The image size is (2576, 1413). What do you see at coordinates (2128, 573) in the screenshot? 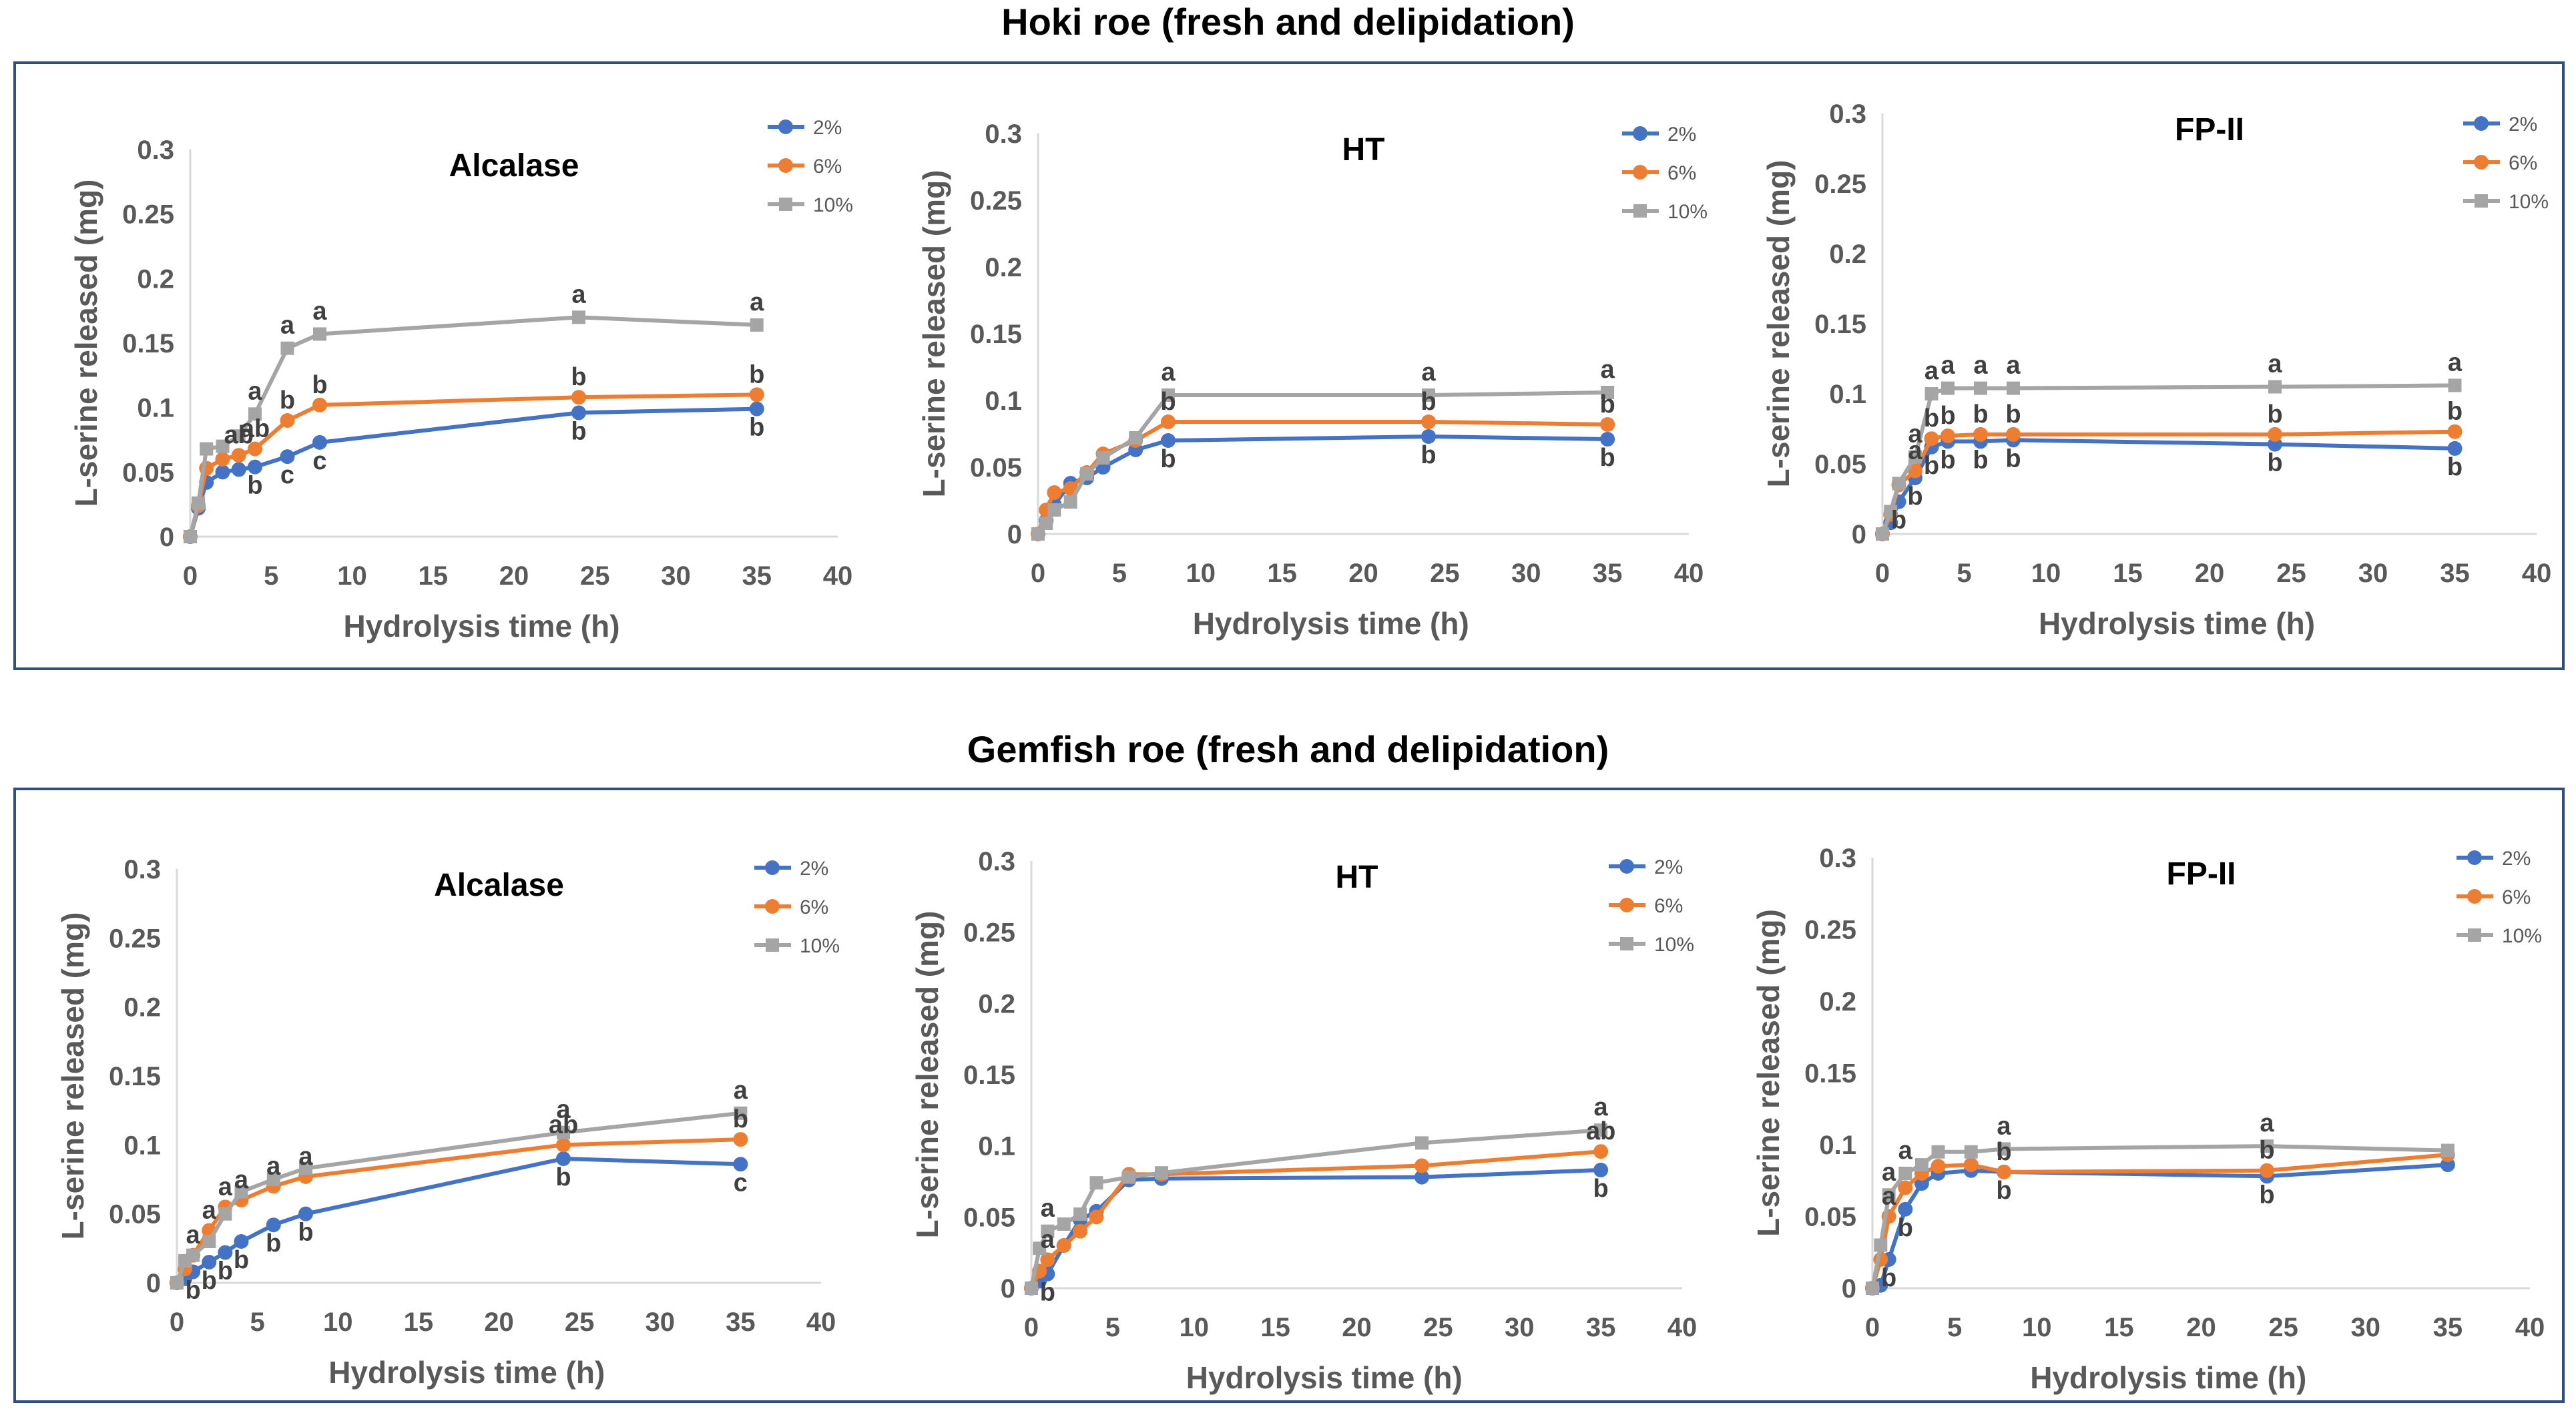
I see `x-tick-label: 15` at bounding box center [2128, 573].